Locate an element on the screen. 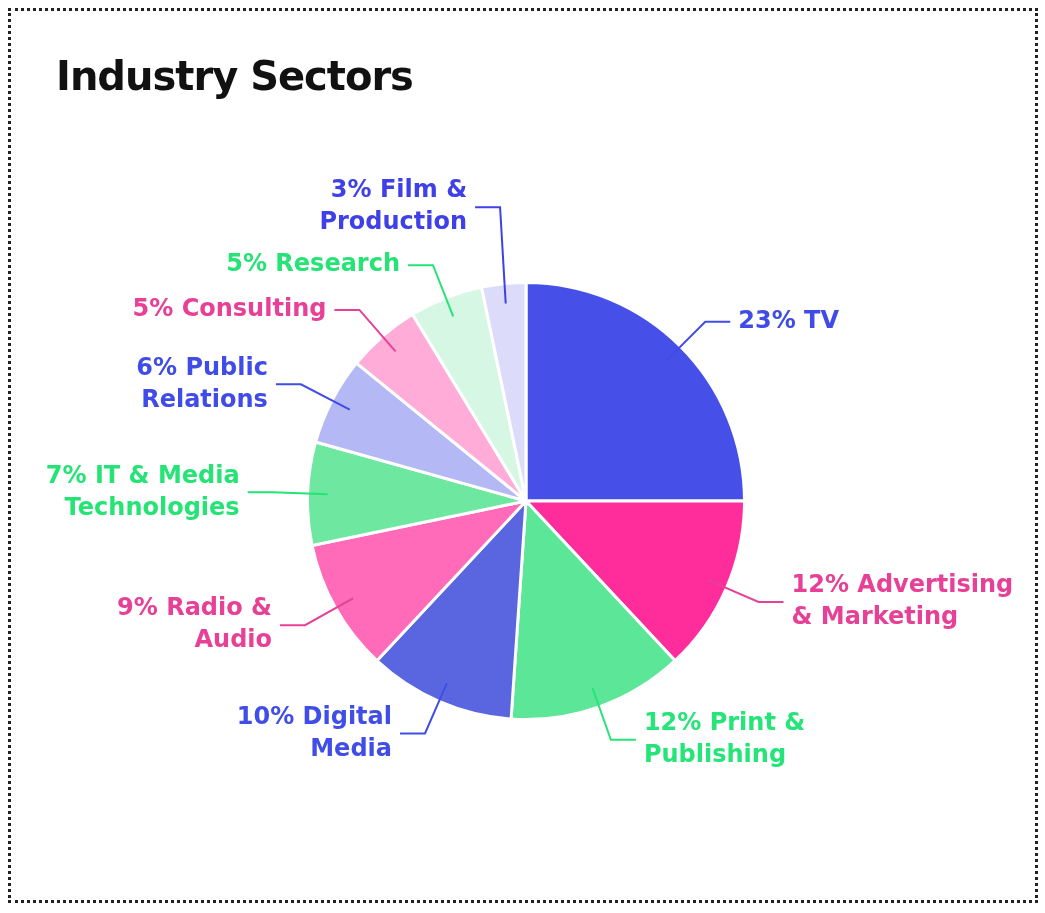 The image size is (1045, 913). slice-label: 6% Public Relations is located at coordinates (202, 382).